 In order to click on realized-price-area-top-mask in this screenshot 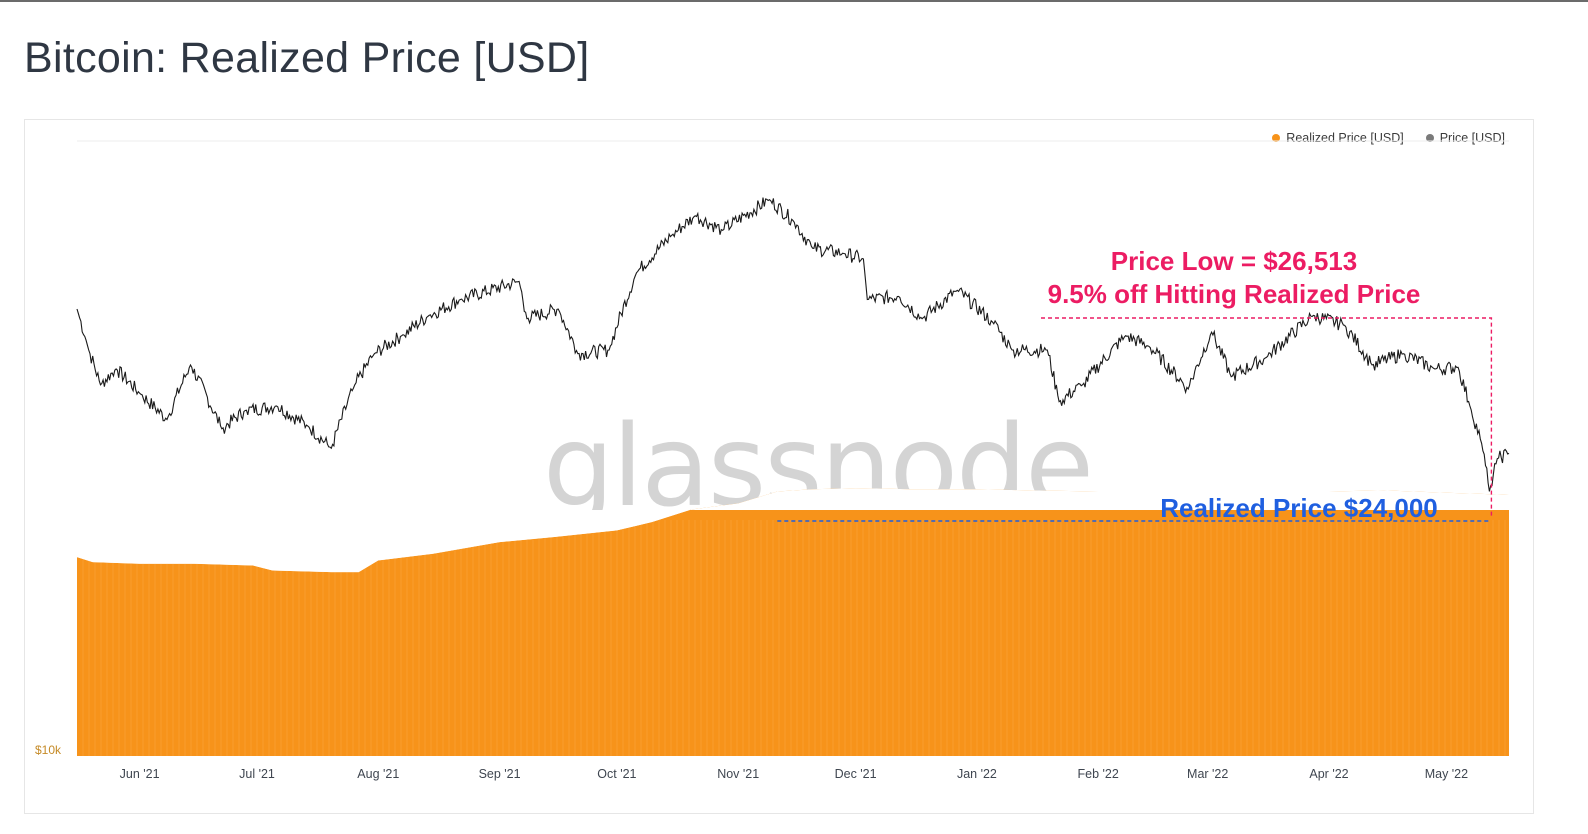, I will do `click(793, 530)`.